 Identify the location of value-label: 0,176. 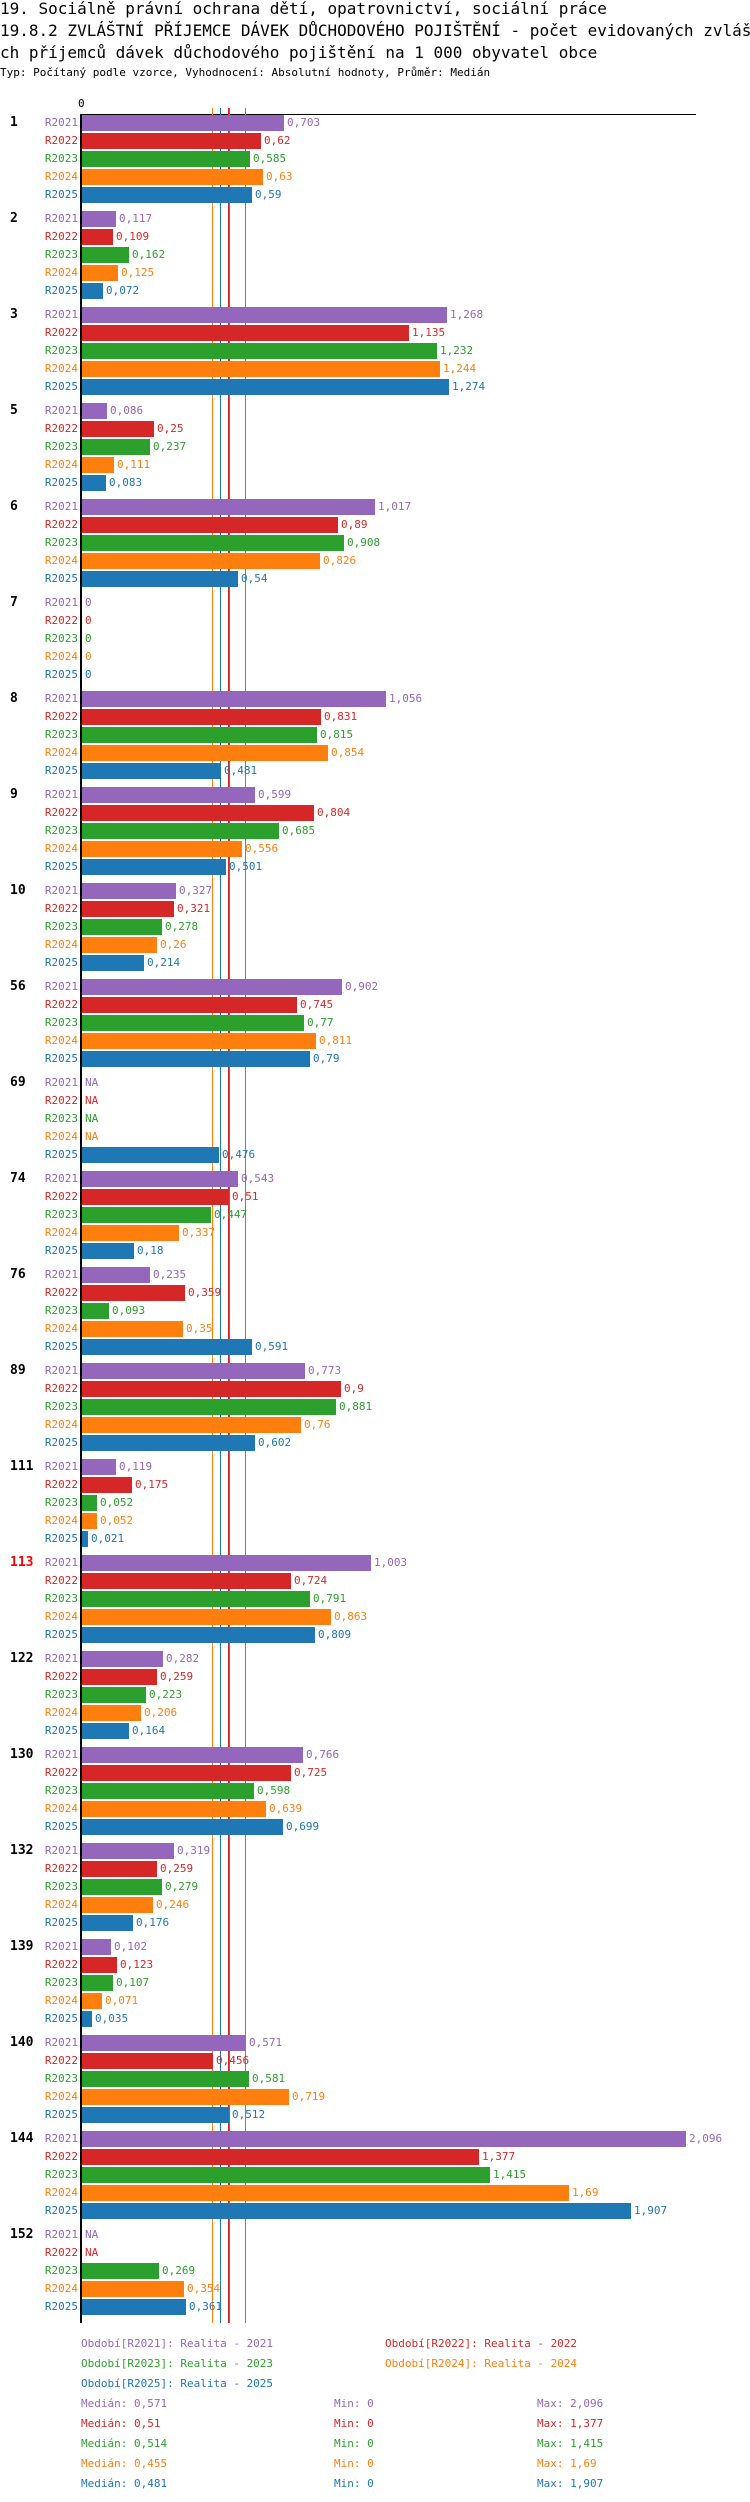
(153, 1922).